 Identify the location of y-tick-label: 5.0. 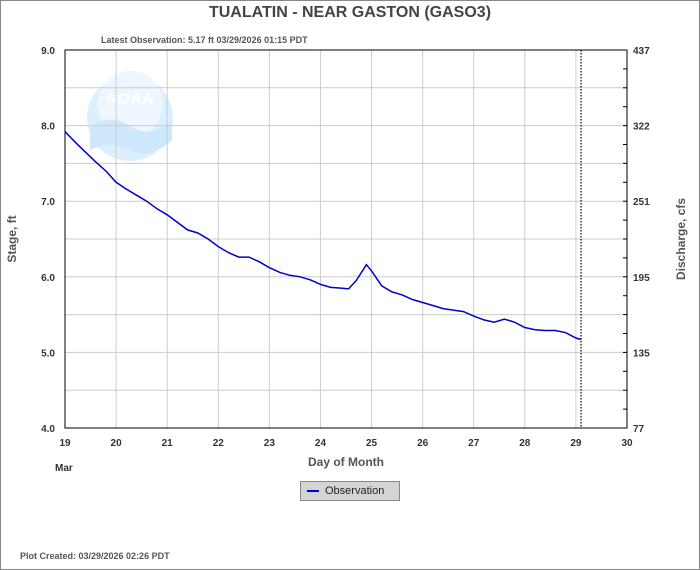
(48, 353).